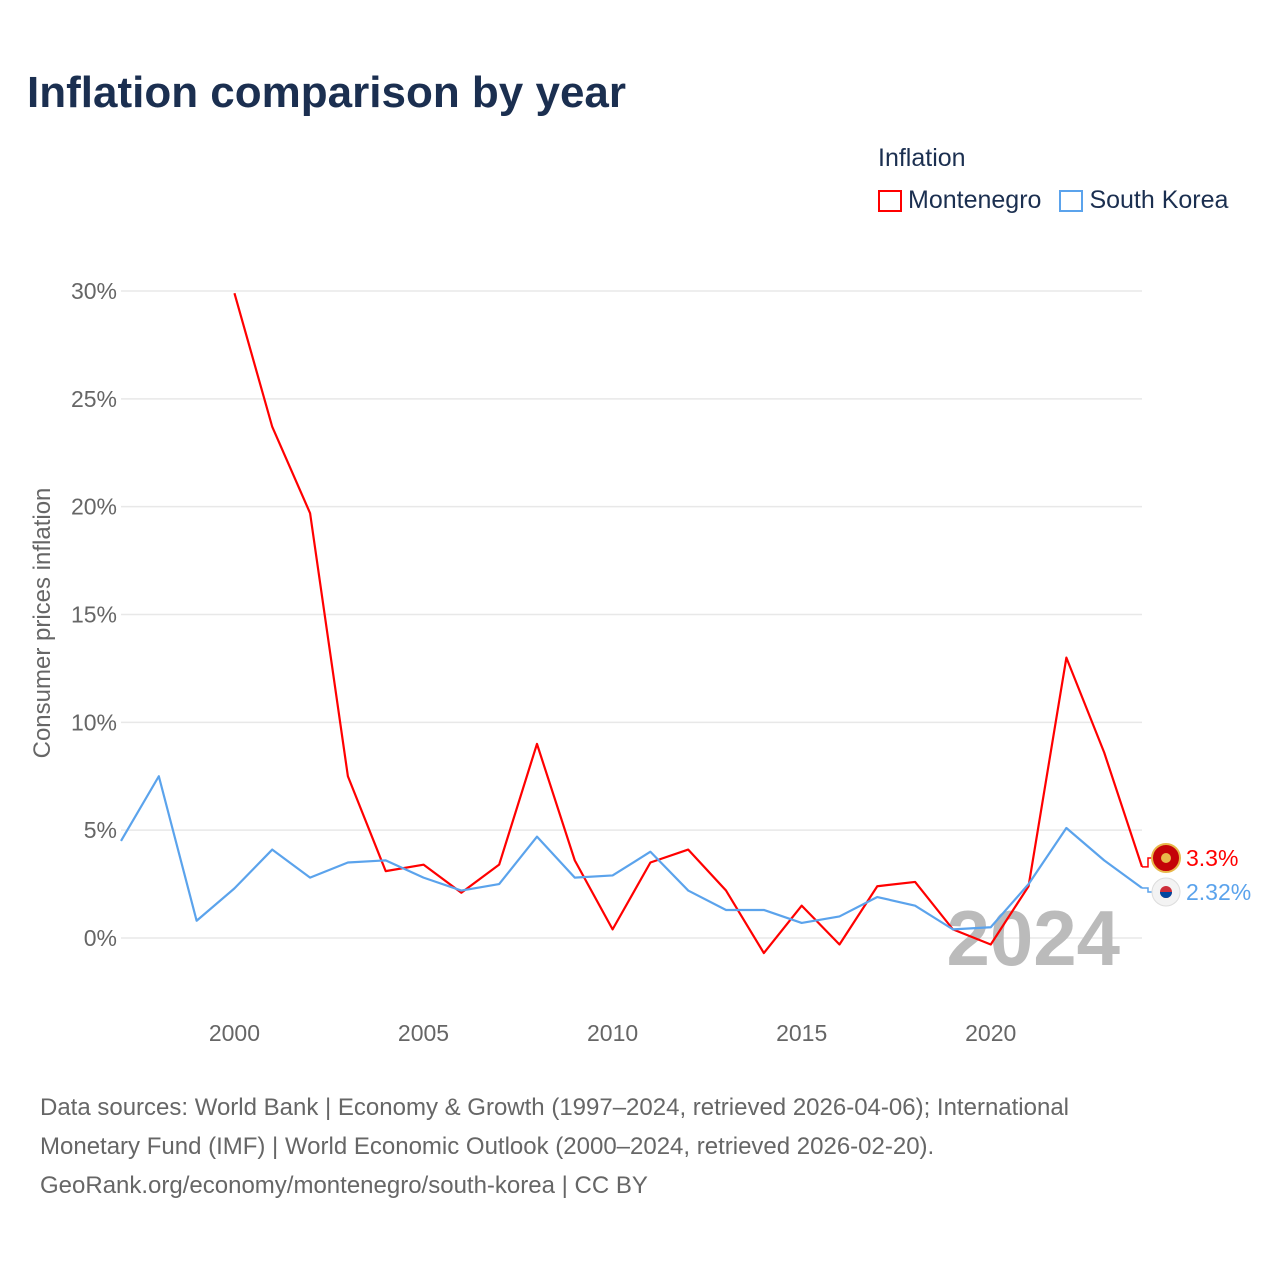  What do you see at coordinates (100, 938) in the screenshot?
I see `y-tick-label: 0%` at bounding box center [100, 938].